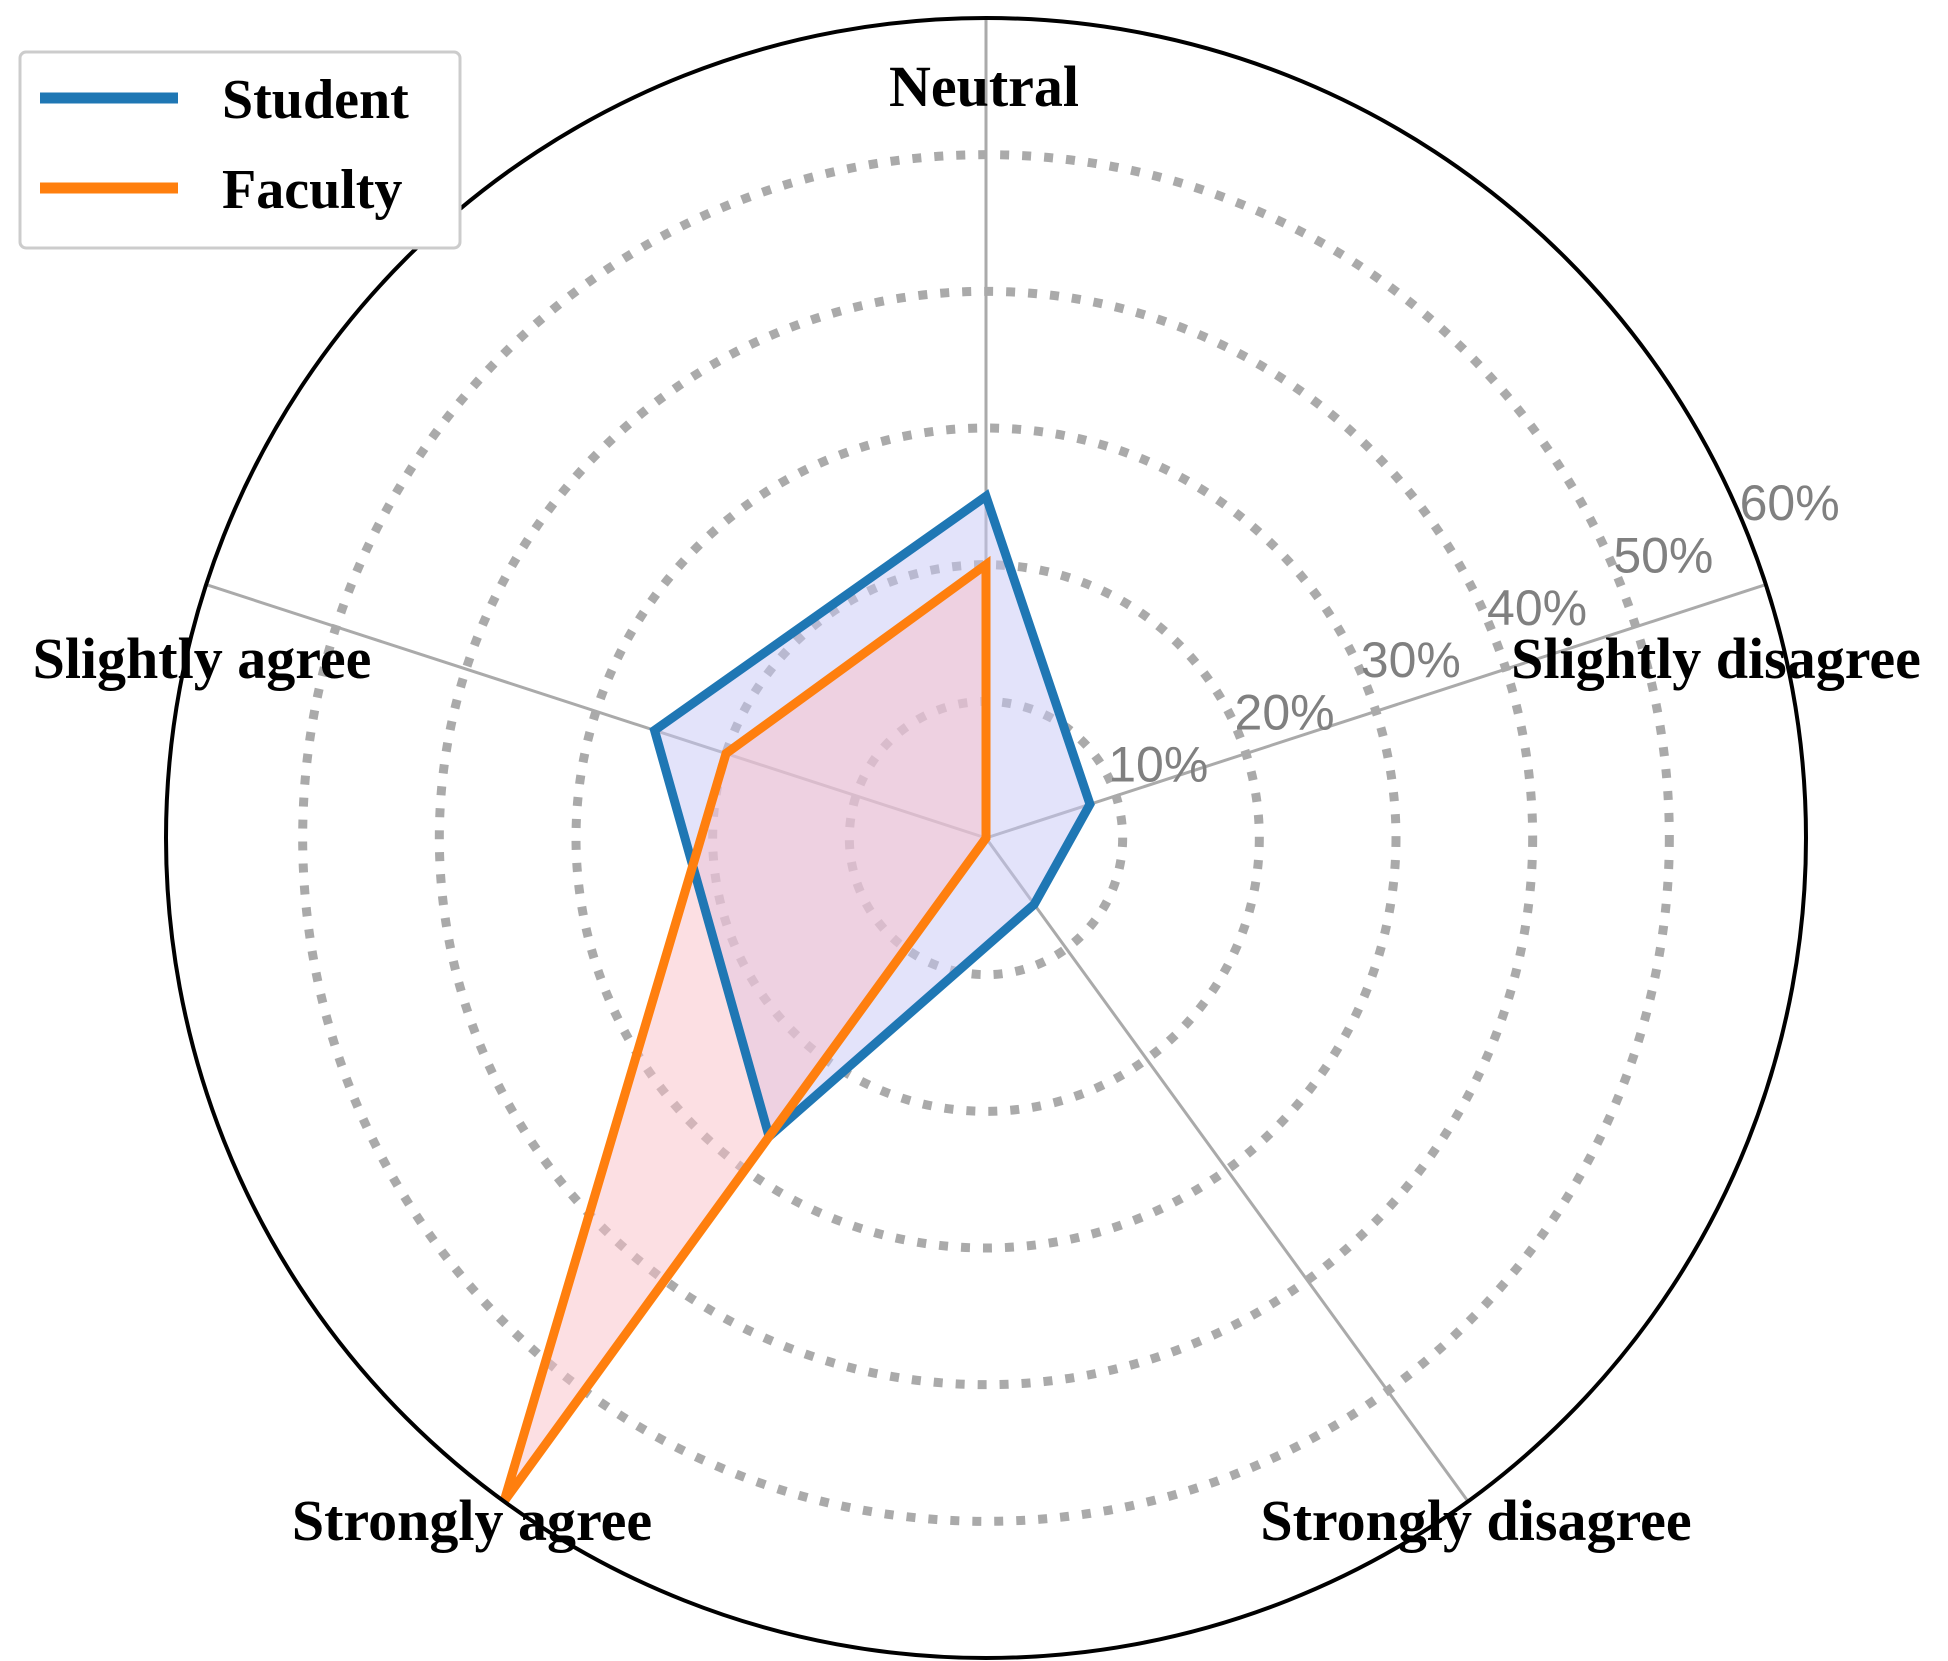  Describe the element at coordinates (1537, 608) in the screenshot. I see `r-tick-label-4: 40%` at that location.